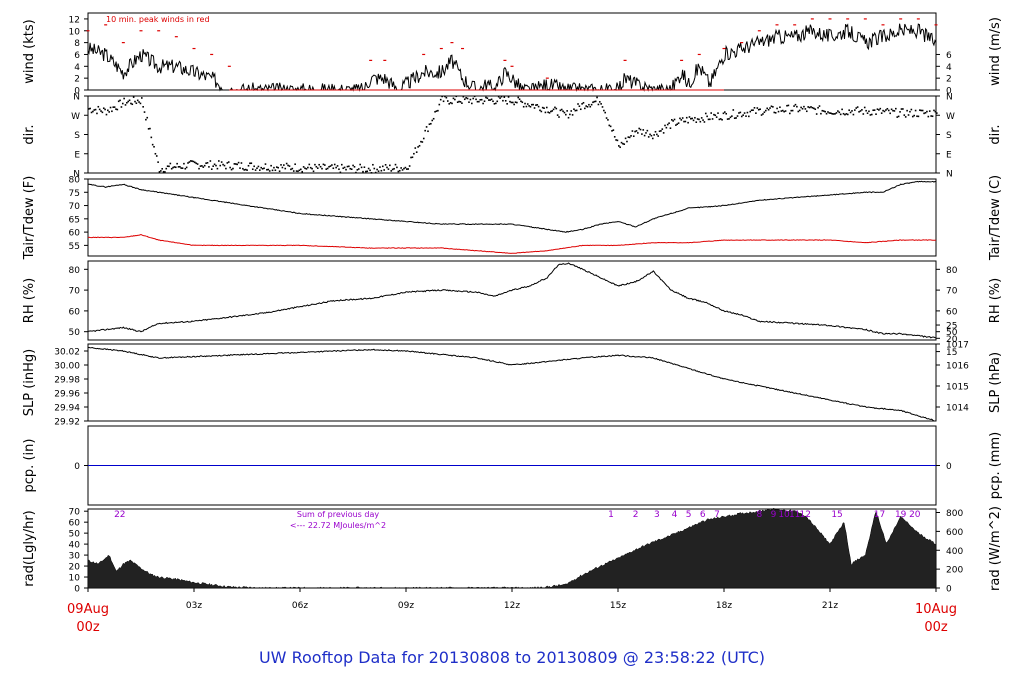 This screenshot has height=700, width=1024. What do you see at coordinates (952, 340) in the screenshot?
I see `right-tick-label: 20` at bounding box center [952, 340].